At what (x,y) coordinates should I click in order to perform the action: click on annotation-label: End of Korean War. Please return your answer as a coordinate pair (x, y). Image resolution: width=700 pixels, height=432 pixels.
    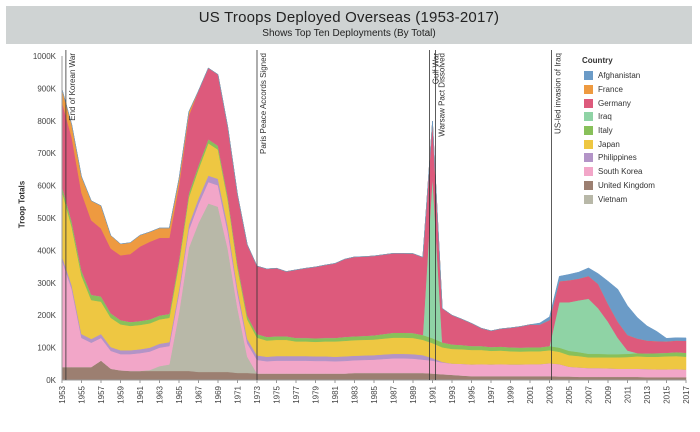
    Looking at the image, I should click on (72, 87).